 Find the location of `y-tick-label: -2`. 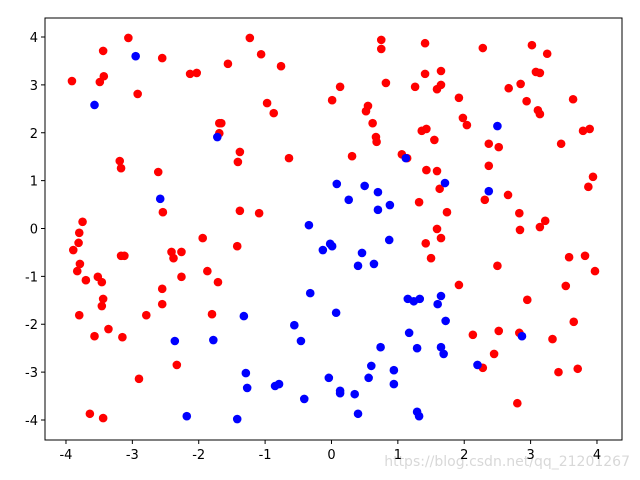

y-tick-label: -2 is located at coordinates (31, 325).